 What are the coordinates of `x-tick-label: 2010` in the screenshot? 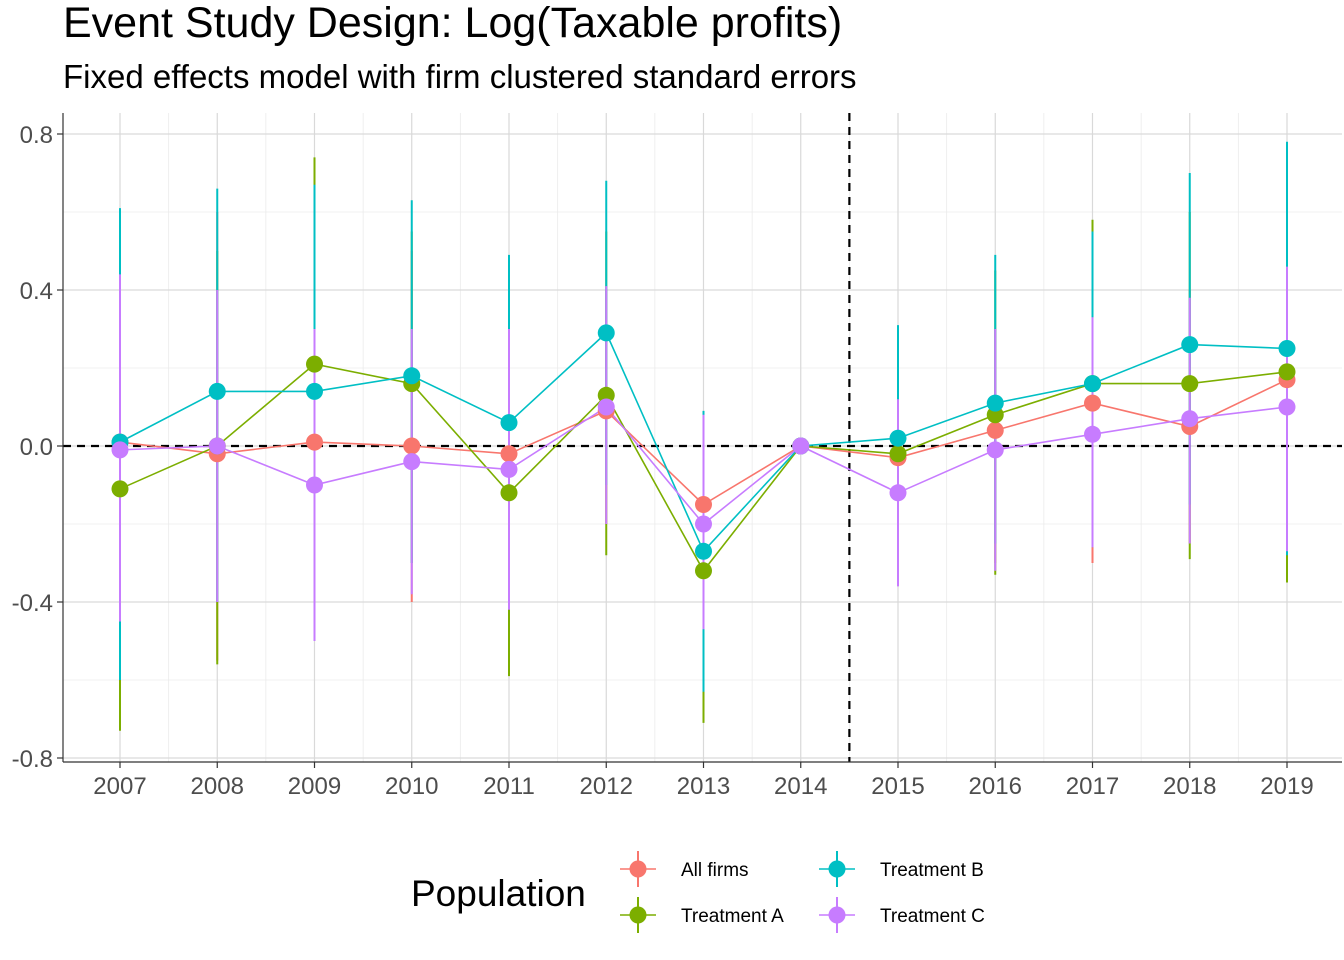 It's located at (411, 786).